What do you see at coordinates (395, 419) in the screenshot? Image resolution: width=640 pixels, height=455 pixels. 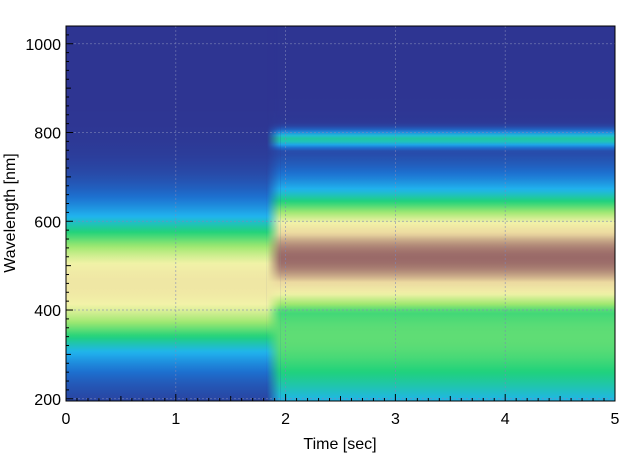 I see `x-tick-label: 3` at bounding box center [395, 419].